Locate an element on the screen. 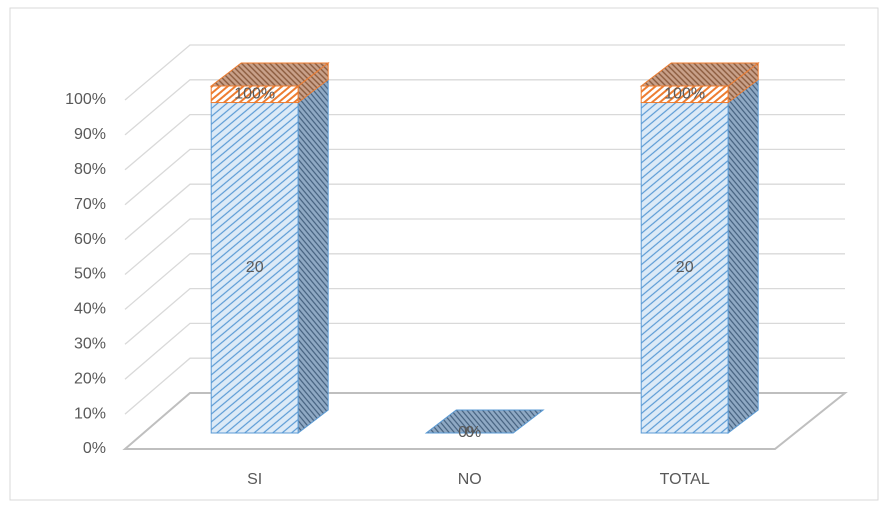 Image resolution: width=888 pixels, height=512 pixels. y-tick-label: 80% is located at coordinates (90, 169).